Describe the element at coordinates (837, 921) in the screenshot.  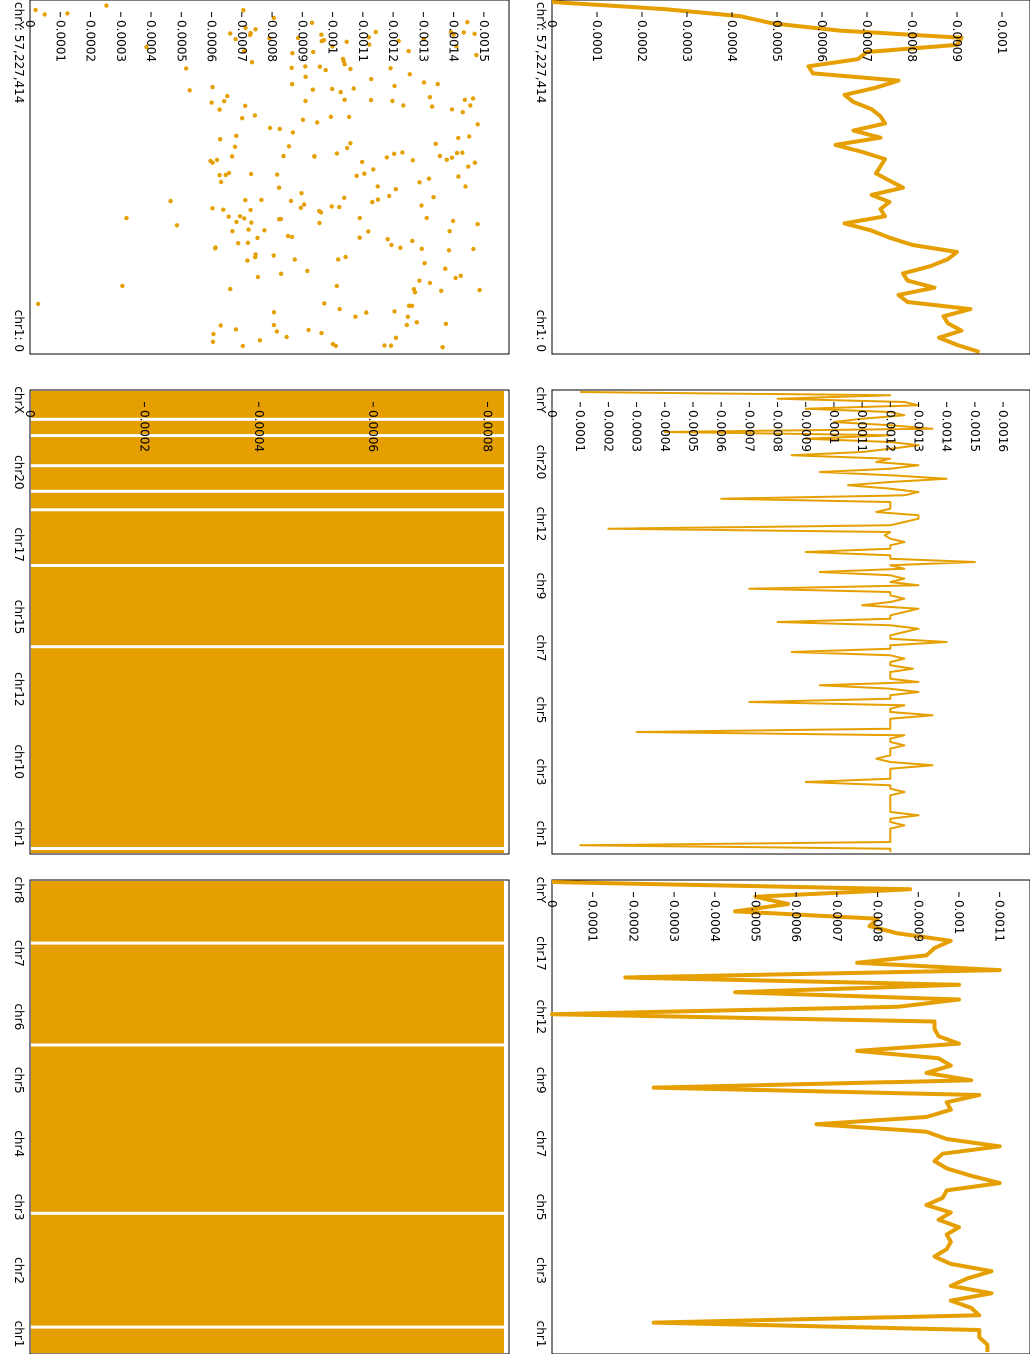
I see `y-tick-label: 0.0007` at that location.